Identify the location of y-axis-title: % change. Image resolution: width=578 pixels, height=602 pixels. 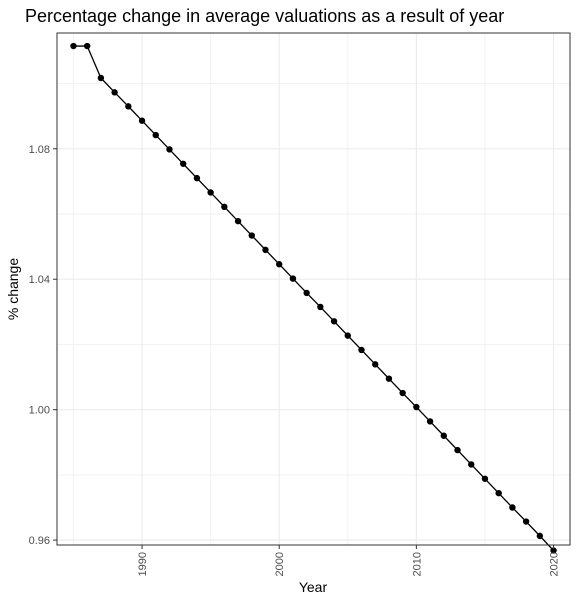
(13, 289).